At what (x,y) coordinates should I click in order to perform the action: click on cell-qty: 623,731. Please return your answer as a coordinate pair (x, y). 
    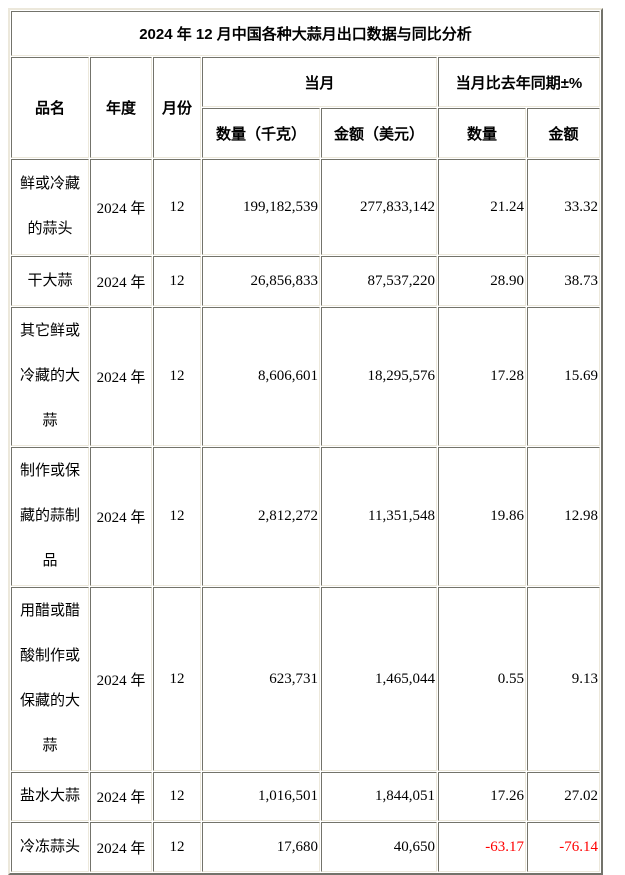
    Looking at the image, I should click on (261, 679).